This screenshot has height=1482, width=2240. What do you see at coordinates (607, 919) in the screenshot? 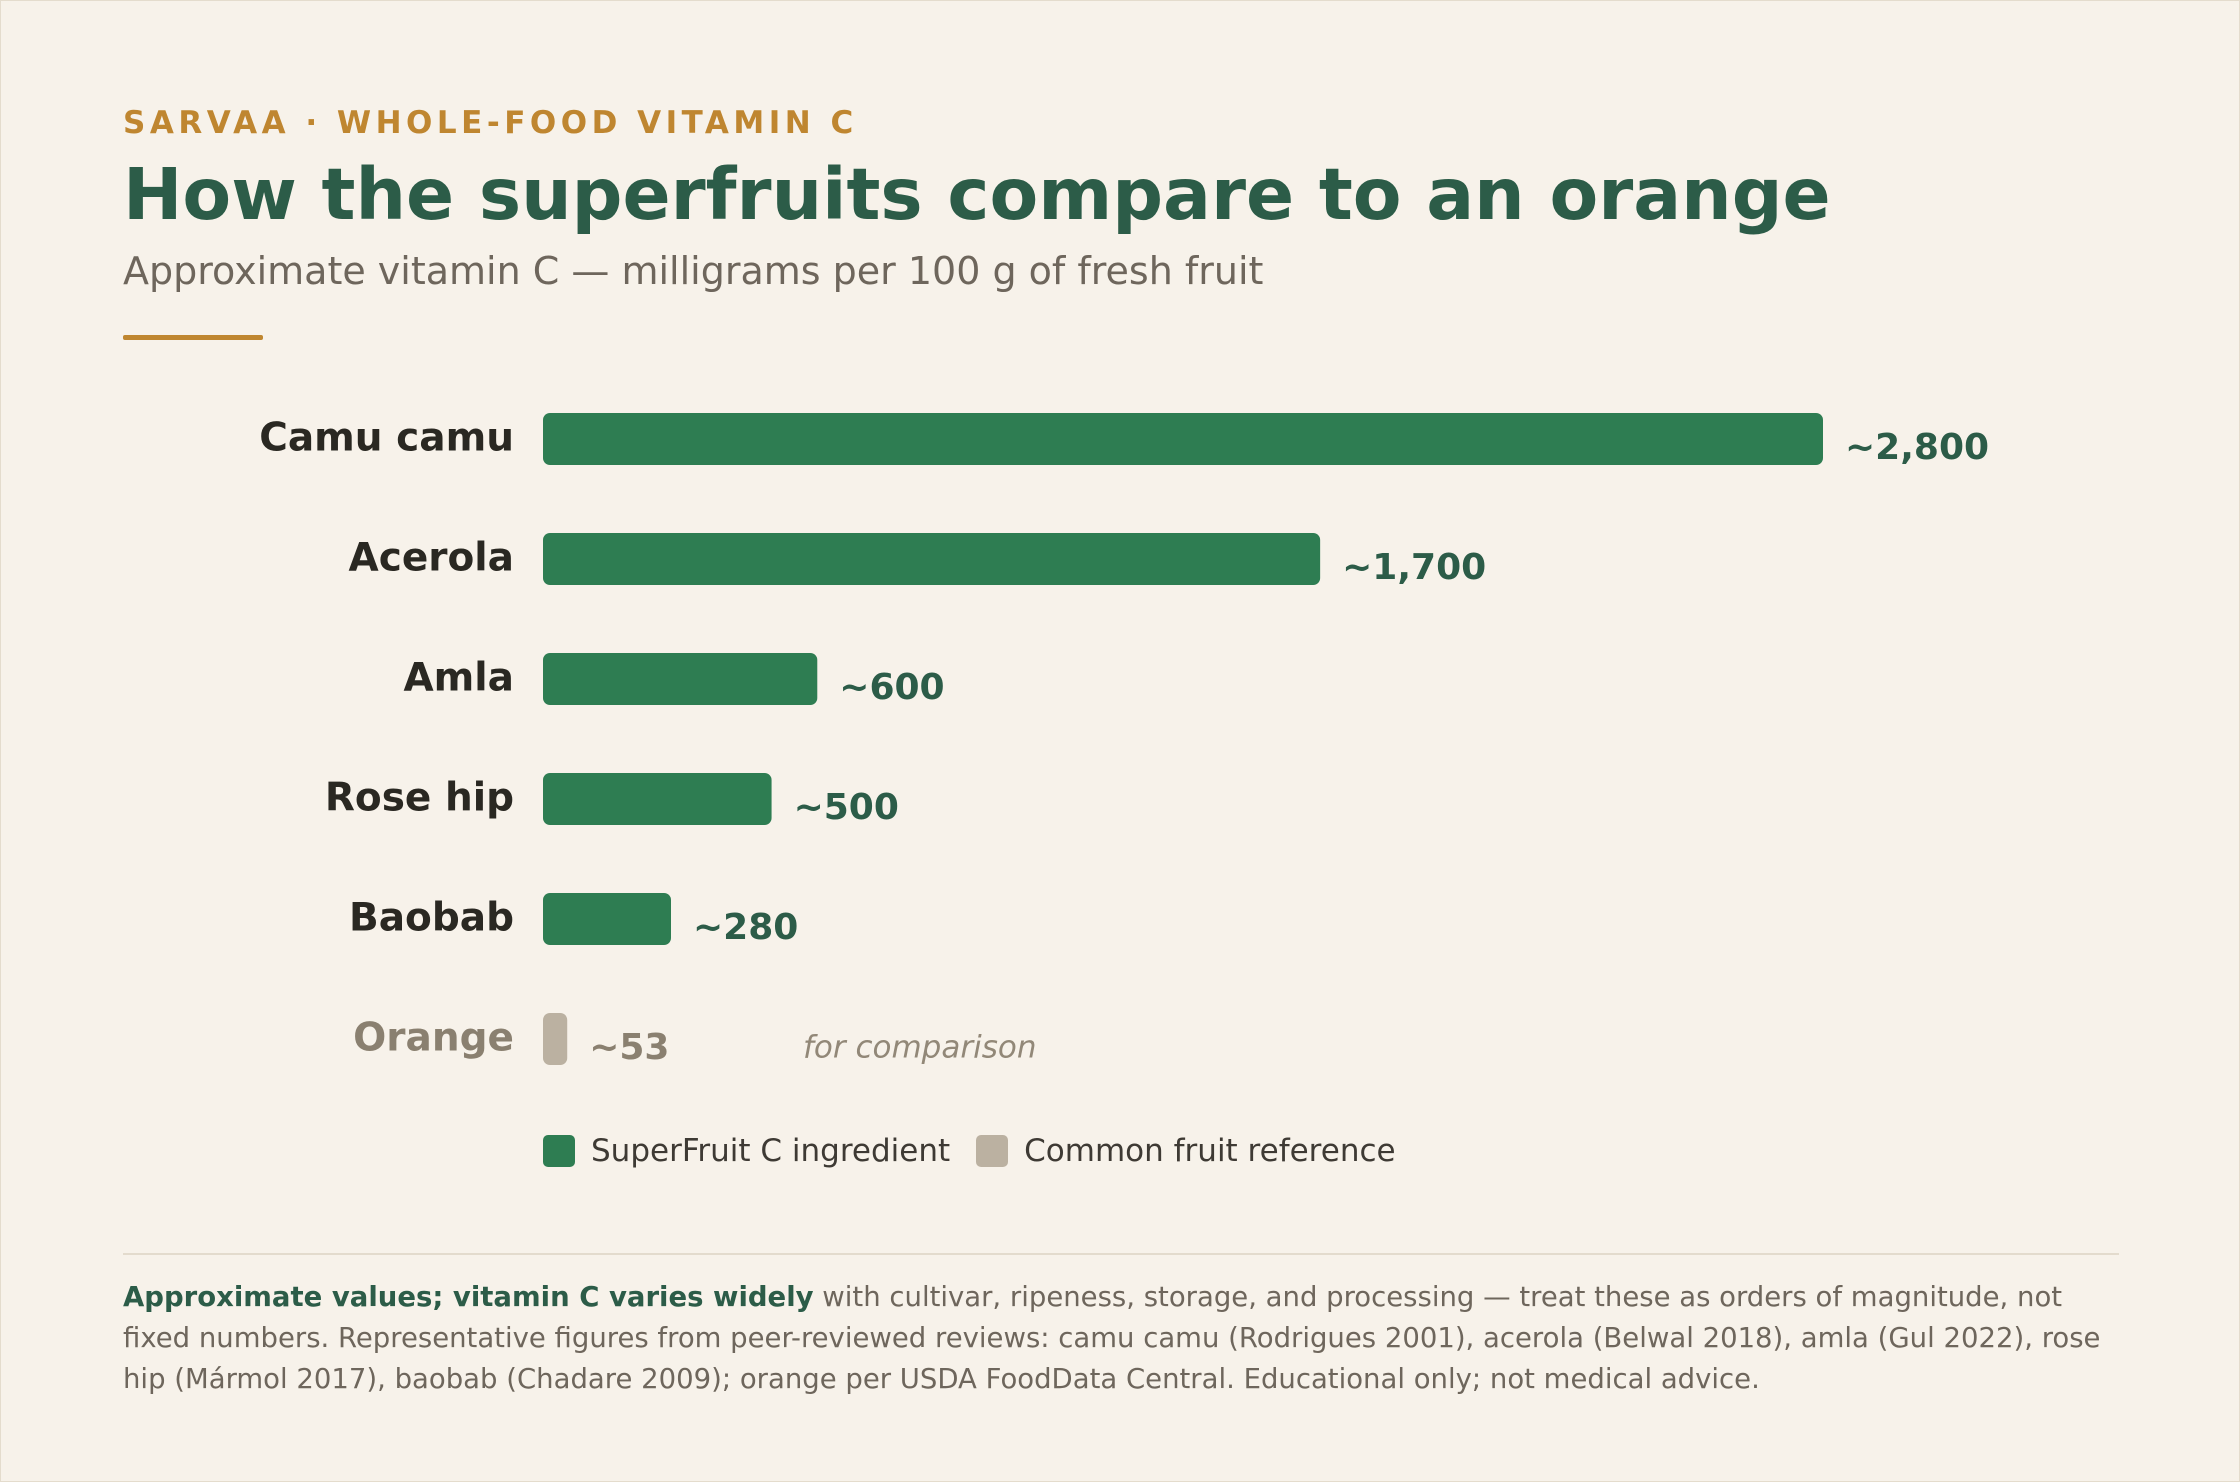
I see `bar-baobab` at bounding box center [607, 919].